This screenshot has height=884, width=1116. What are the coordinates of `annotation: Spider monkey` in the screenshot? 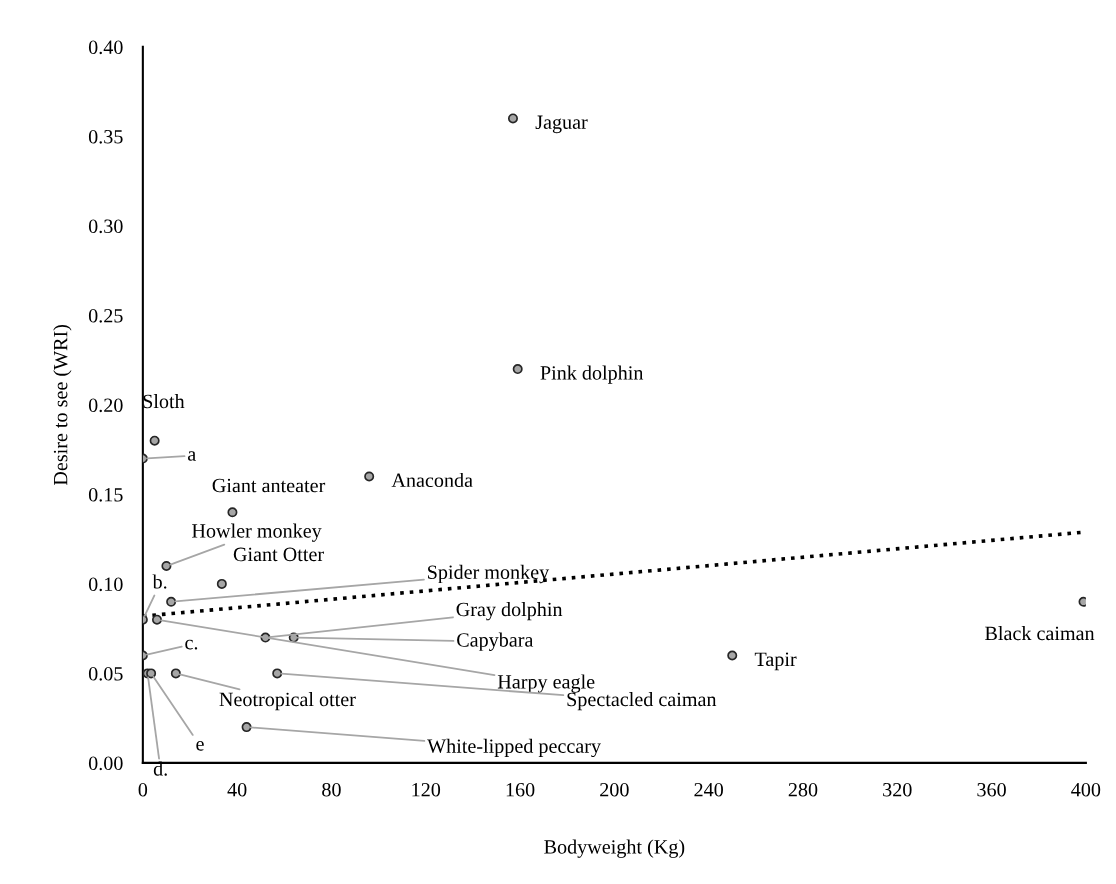 It's located at (489, 574).